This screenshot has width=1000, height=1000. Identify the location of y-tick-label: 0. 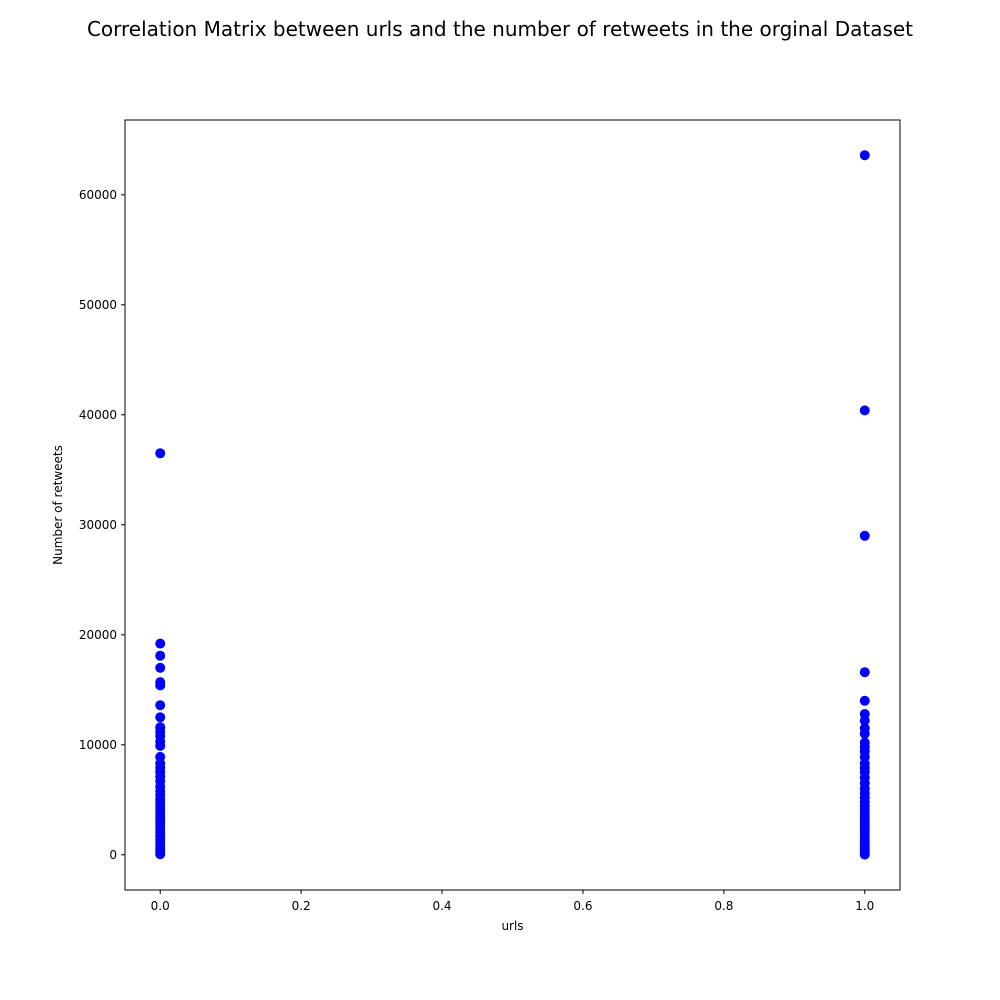
(113, 855).